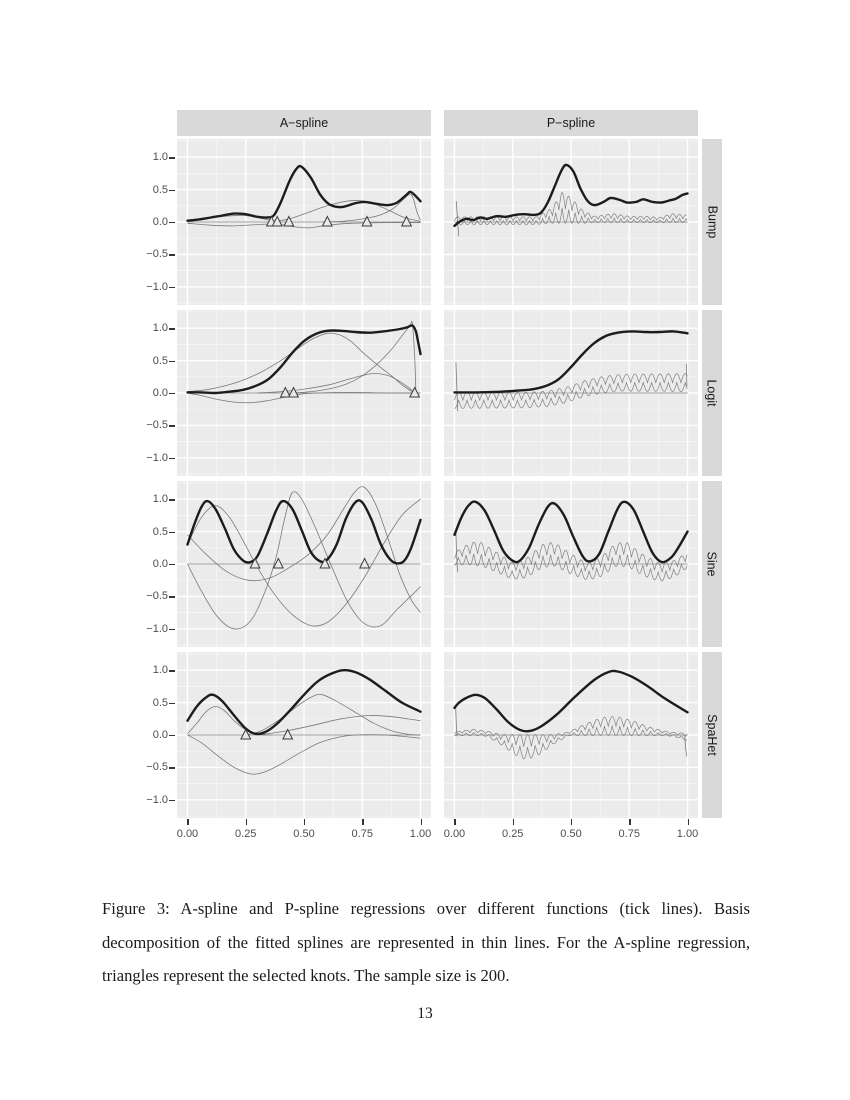  What do you see at coordinates (362, 834) in the screenshot?
I see `x-tick-label: 0.75` at bounding box center [362, 834].